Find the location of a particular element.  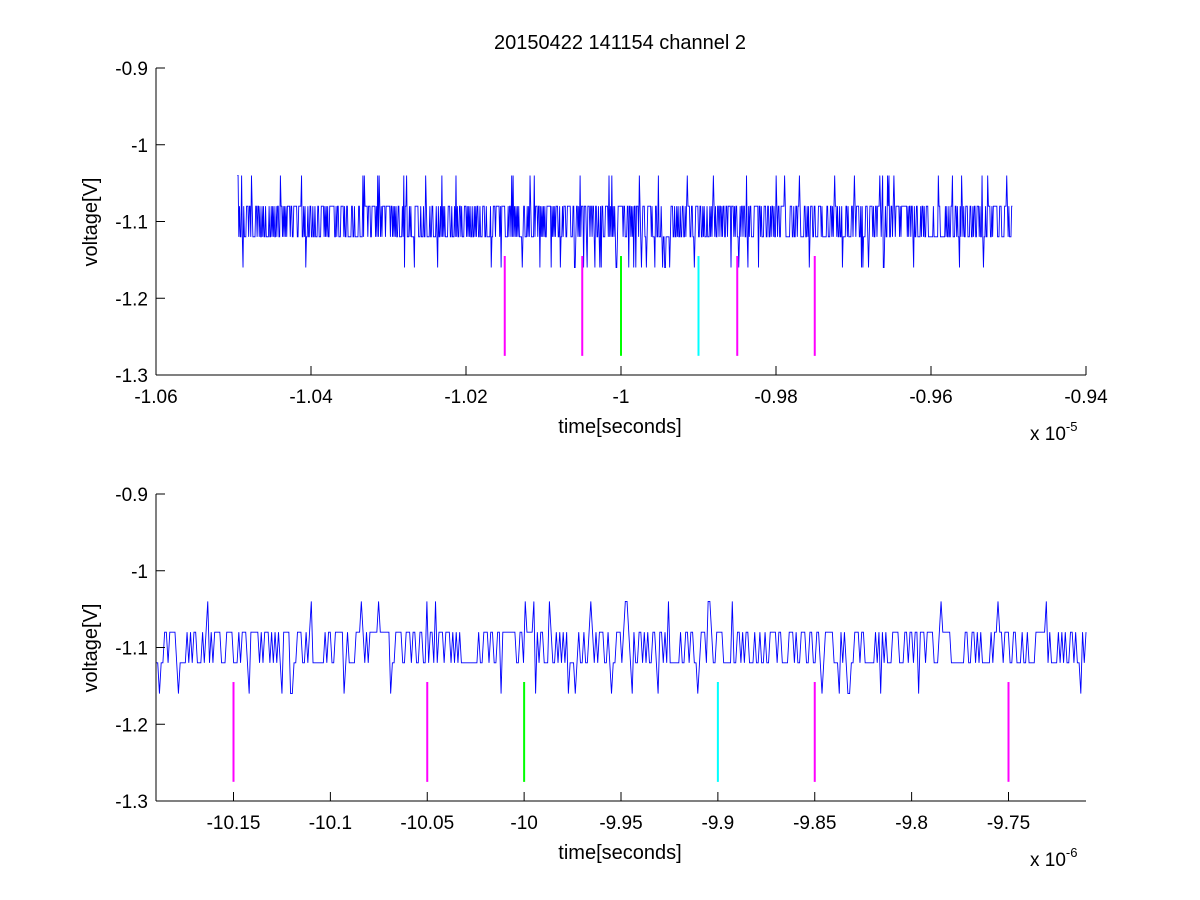

ytick-label-2: -1 is located at coordinates (139, 572).